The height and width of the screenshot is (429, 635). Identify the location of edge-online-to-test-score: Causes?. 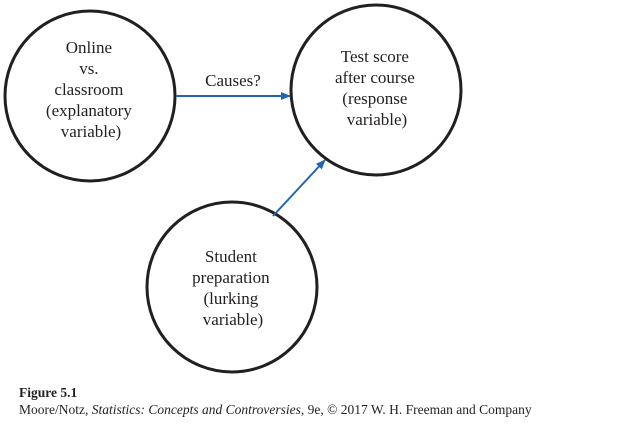
(233, 85).